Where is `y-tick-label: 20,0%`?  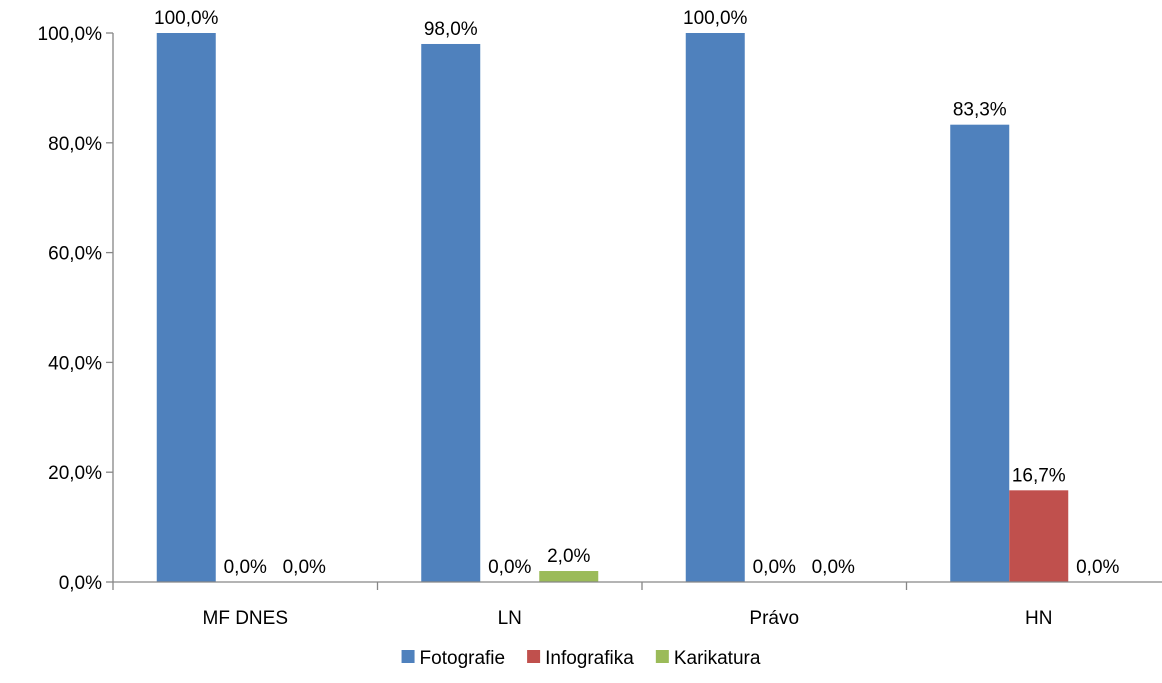
y-tick-label: 20,0% is located at coordinates (75, 473).